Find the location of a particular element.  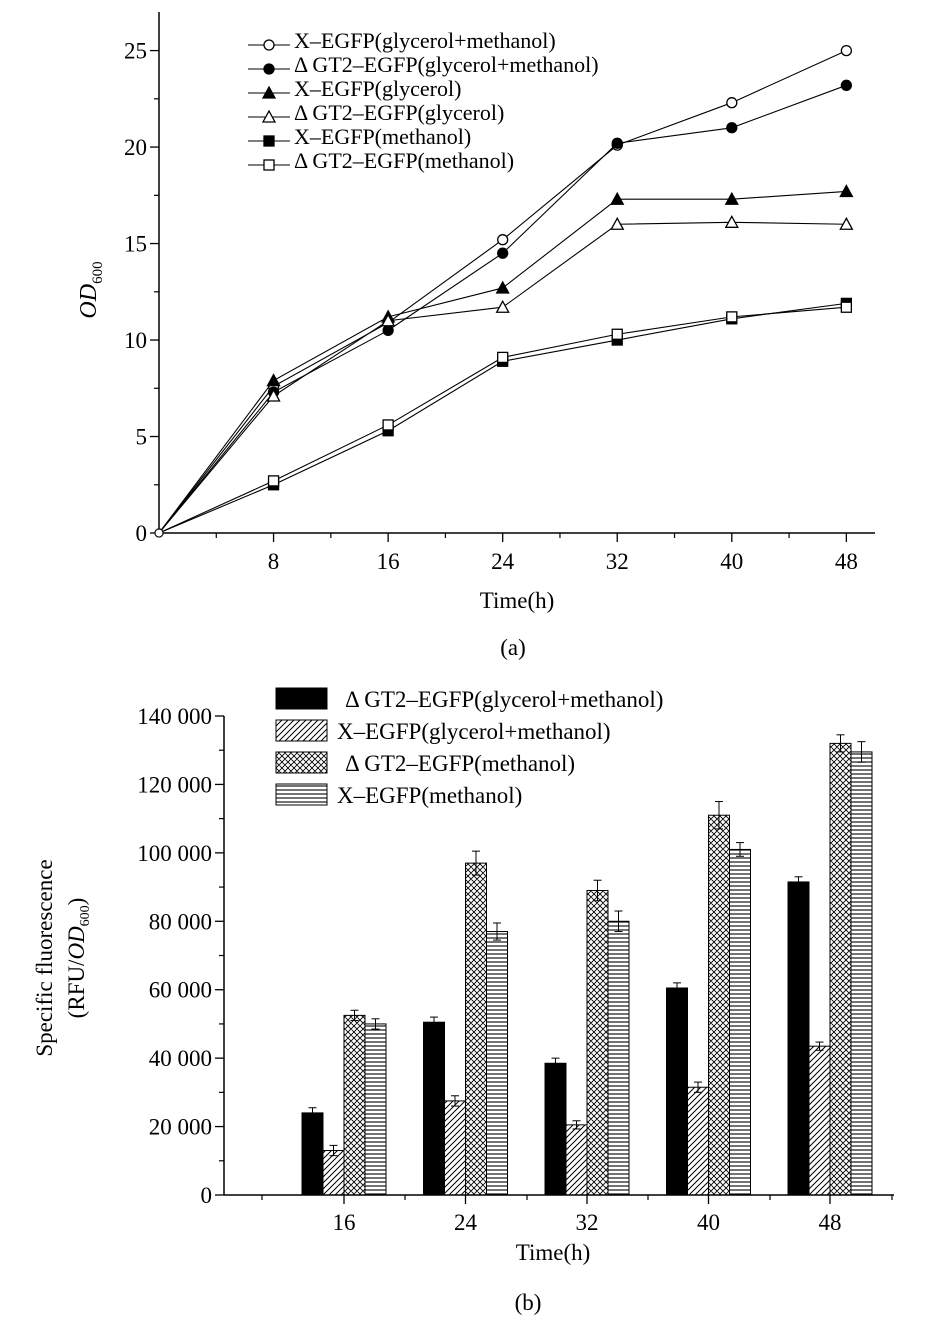

legend-item-b-gt2-egfp-methanol: Δ GT2–EGFP(methanol) is located at coordinates (425, 763).